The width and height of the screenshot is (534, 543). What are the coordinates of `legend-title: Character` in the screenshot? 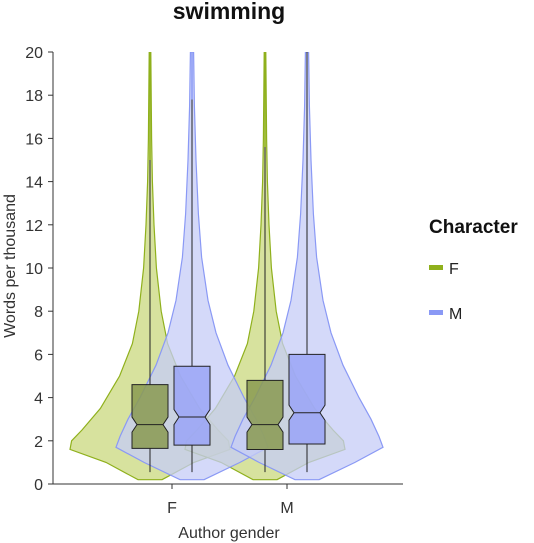 It's located at (473, 227).